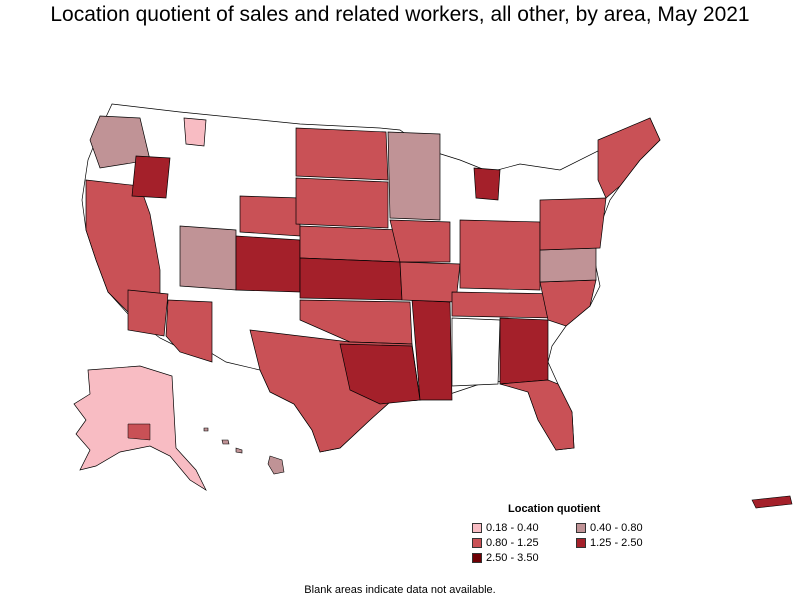 The width and height of the screenshot is (800, 600). What do you see at coordinates (350, 244) in the screenshot?
I see `region-nebraska` at bounding box center [350, 244].